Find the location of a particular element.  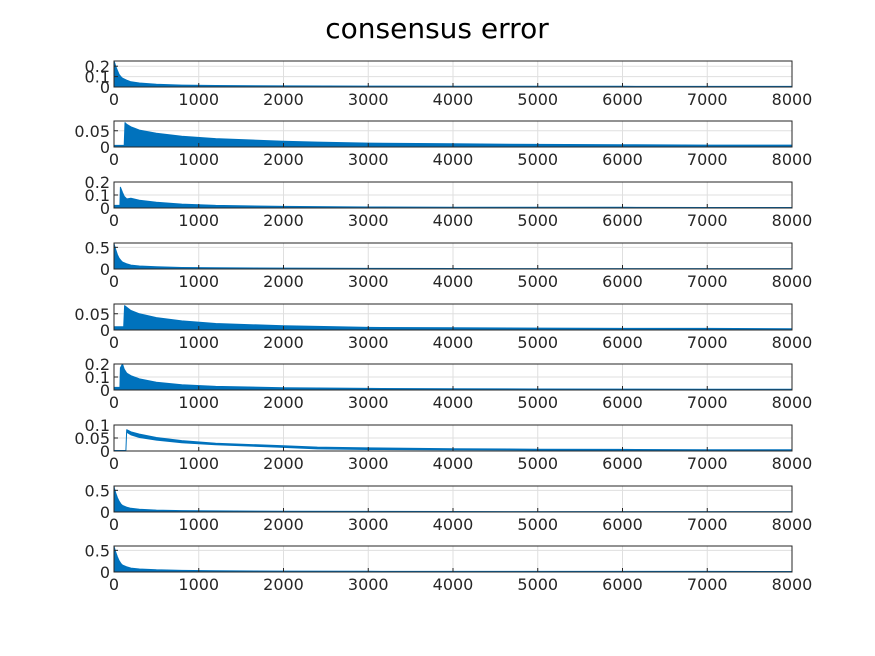

chart-title: consensus error is located at coordinates (437, 28).